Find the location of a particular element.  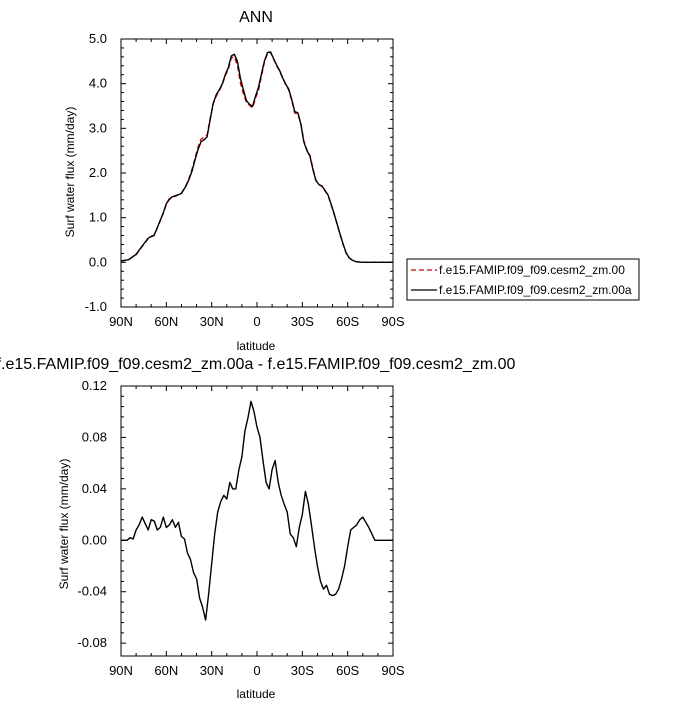

bottom-chart-series is located at coordinates (257, 510).